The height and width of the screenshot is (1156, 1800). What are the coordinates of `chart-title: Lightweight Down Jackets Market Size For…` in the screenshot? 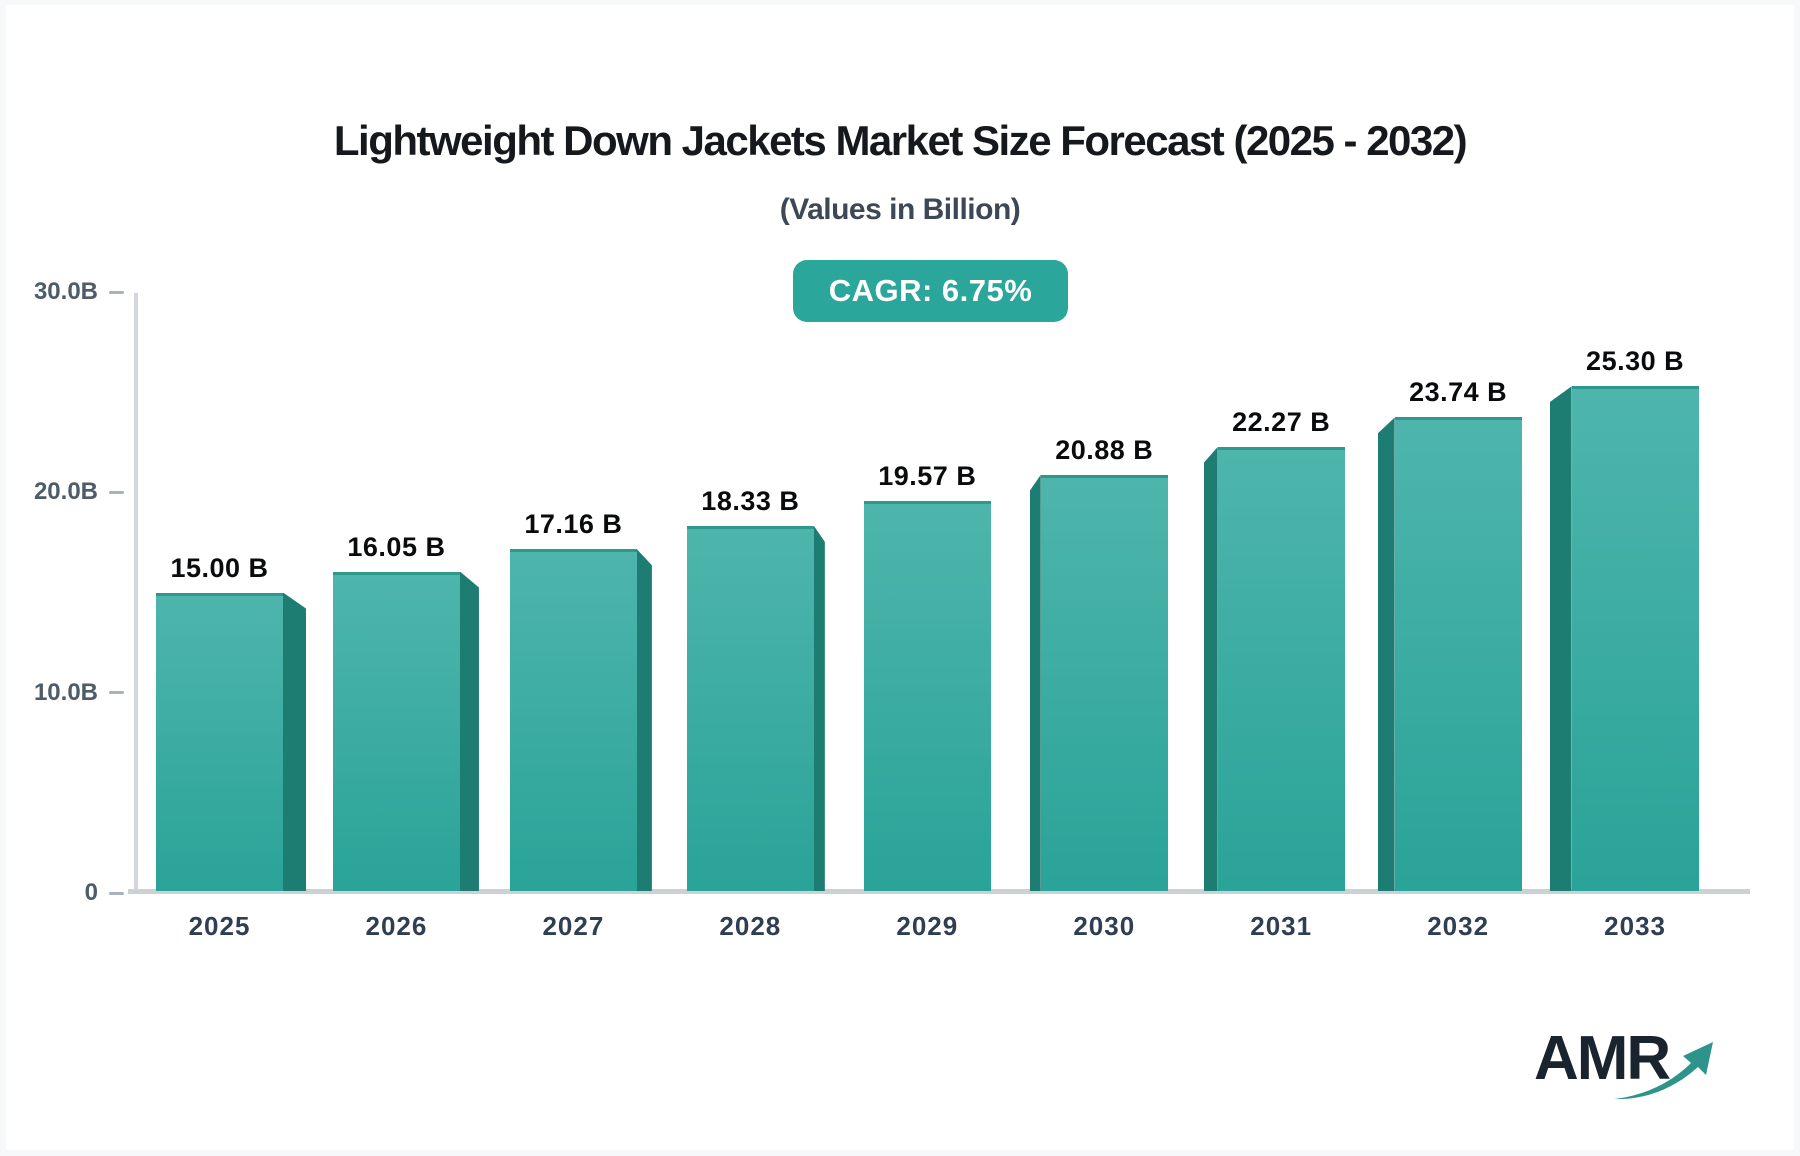 It's located at (900, 140).